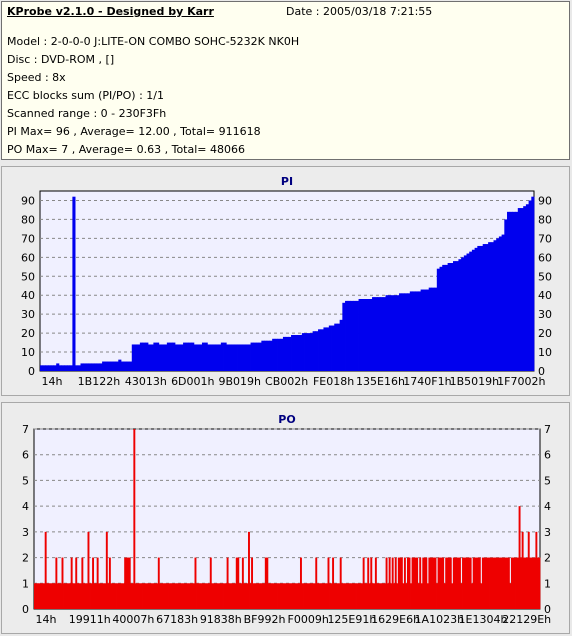  Describe the element at coordinates (286, 419) in the screenshot. I see `chart-title: PO` at that location.